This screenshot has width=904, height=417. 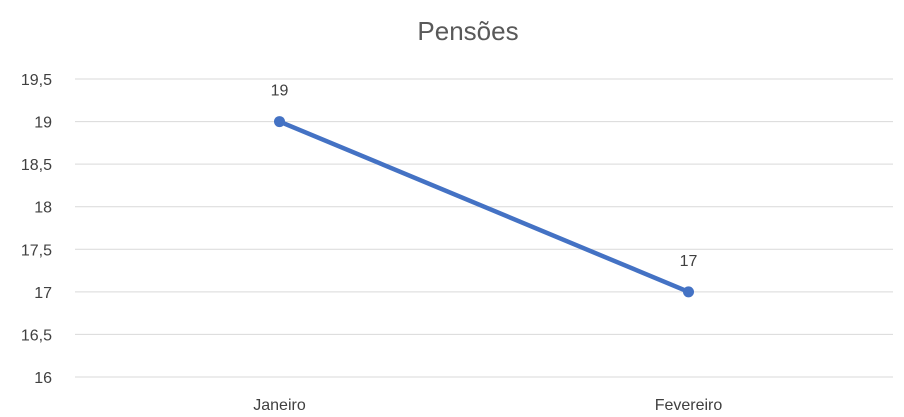 I want to click on x-category-label: Fevereiro, so click(x=689, y=405).